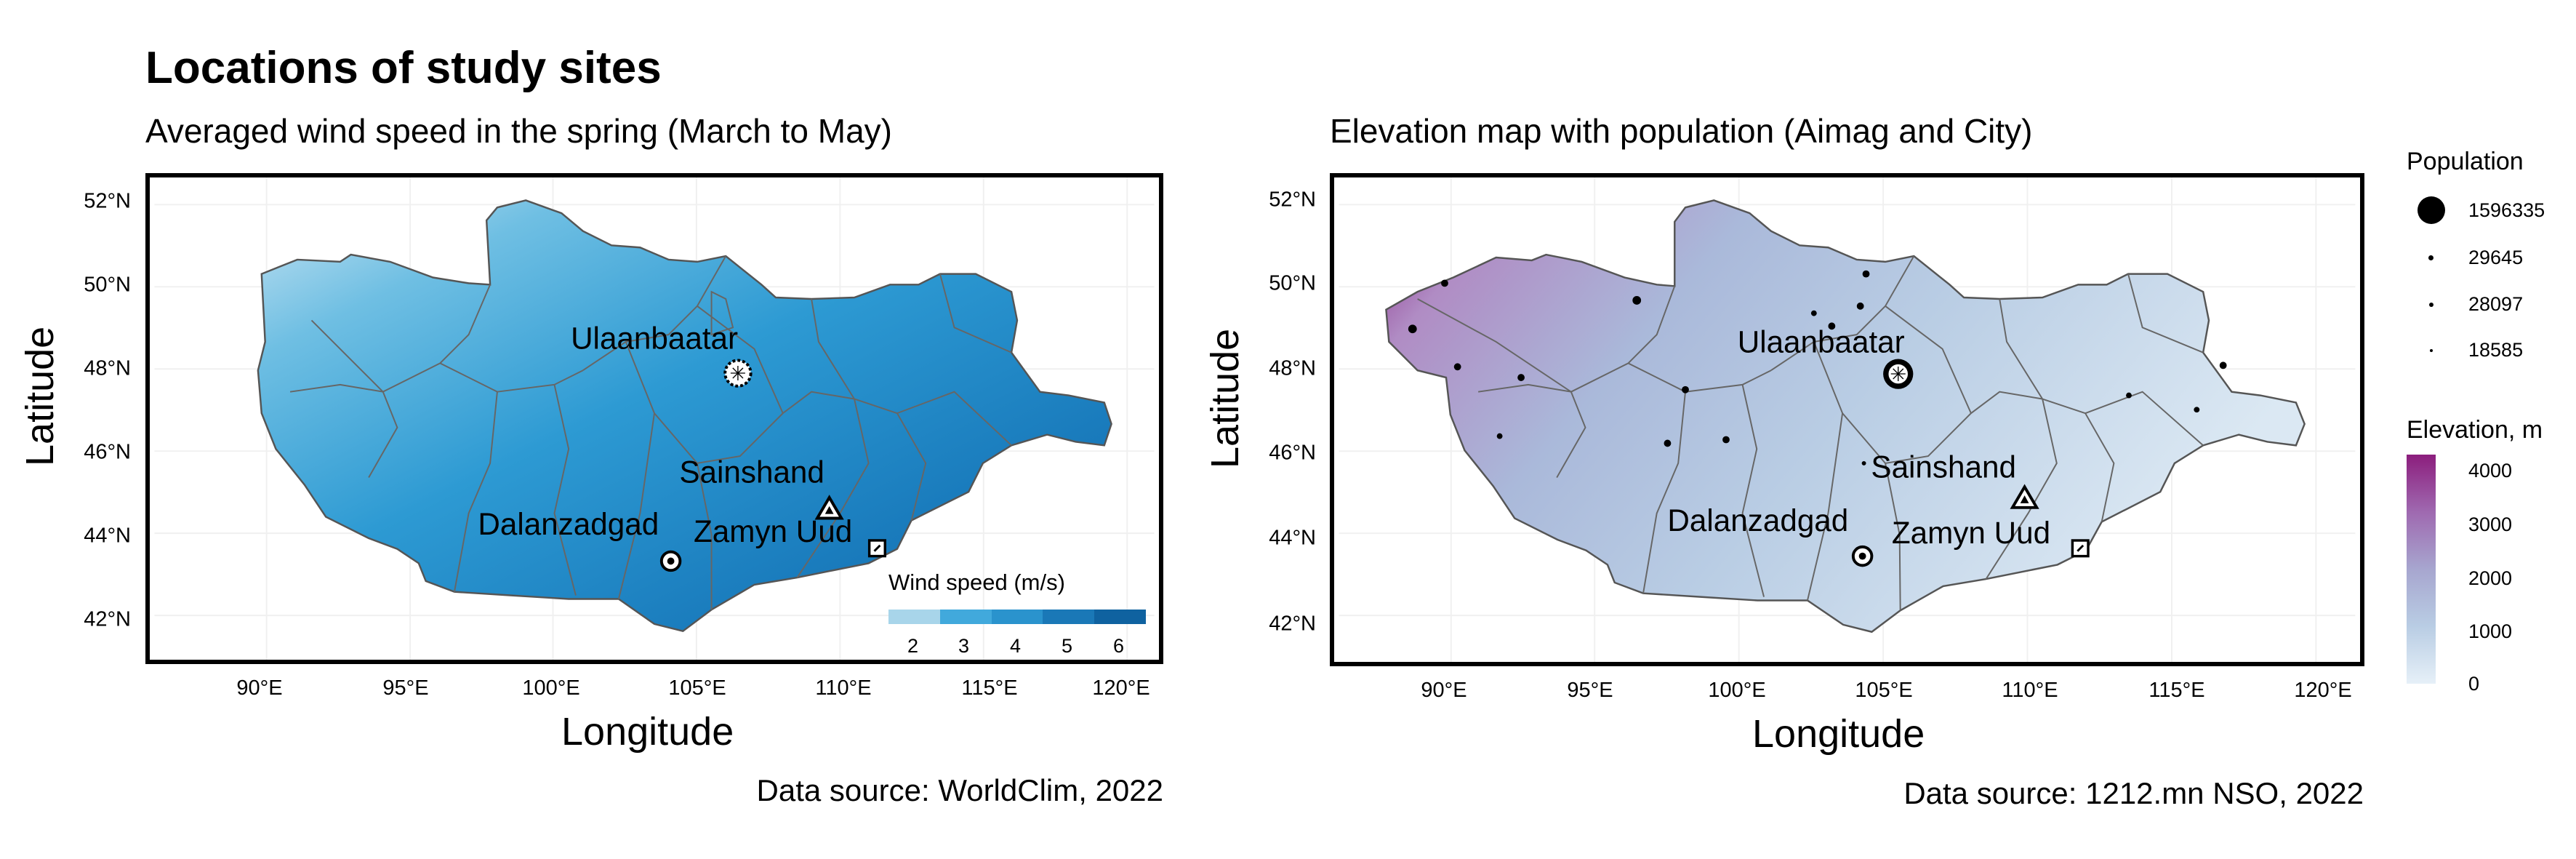  Describe the element at coordinates (107, 368) in the screenshot. I see `left-lat-tick-48: 48°N` at that location.